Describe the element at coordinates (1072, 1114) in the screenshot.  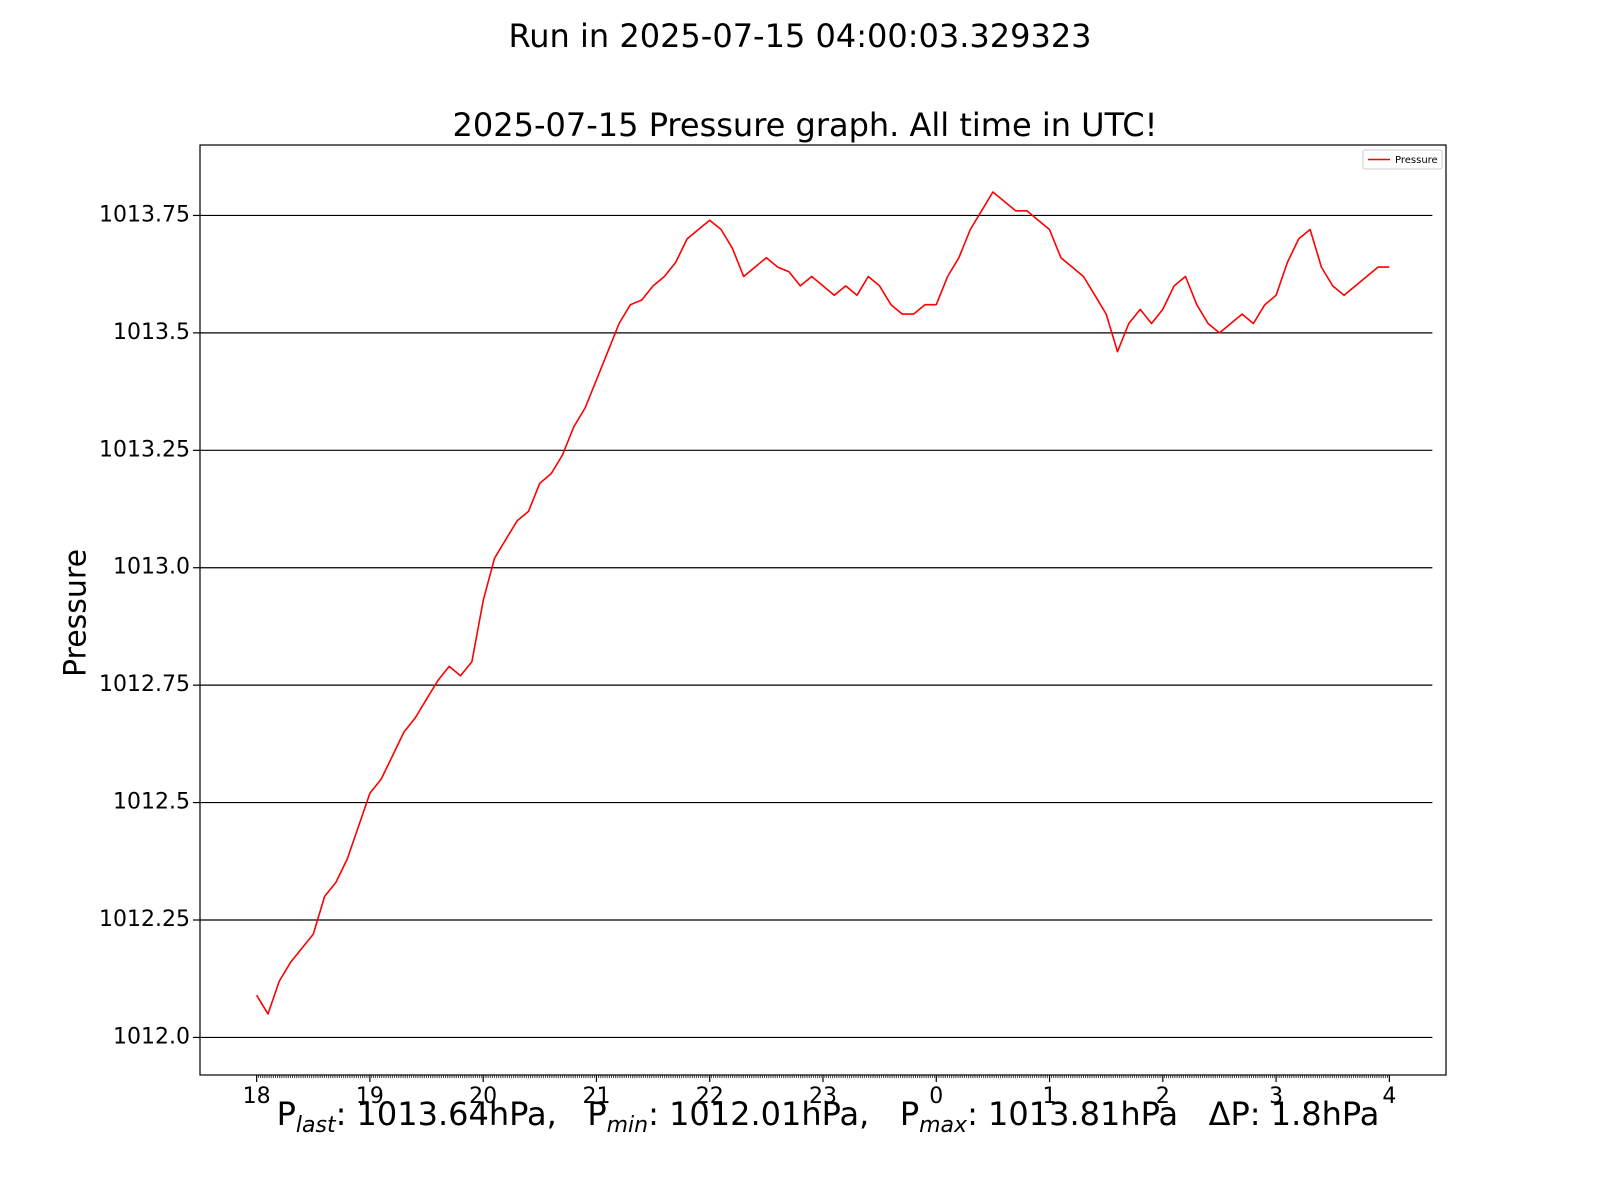
I see `p-max-value: : 1013.81hPa` at that location.